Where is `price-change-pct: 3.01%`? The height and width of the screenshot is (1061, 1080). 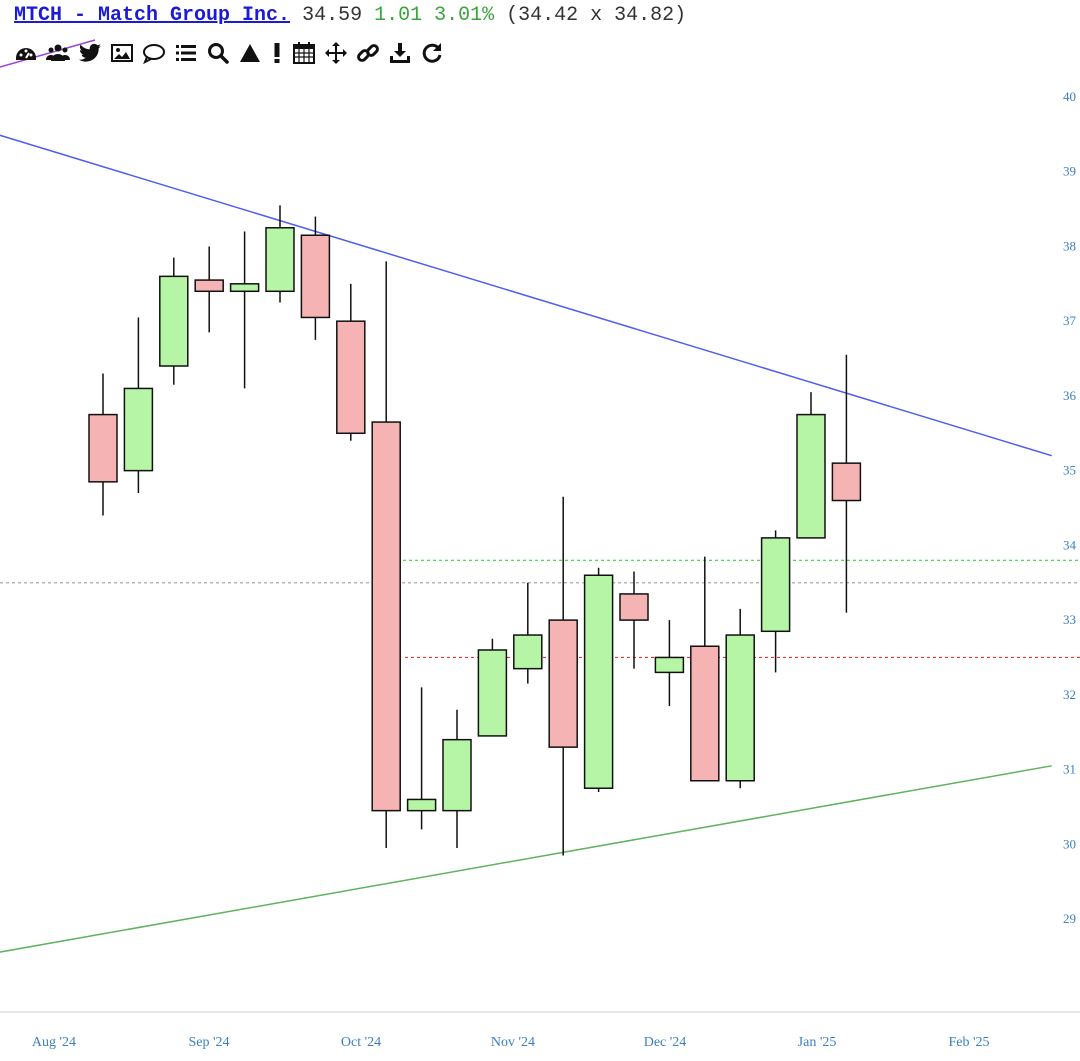 price-change-pct: 3.01% is located at coordinates (464, 15).